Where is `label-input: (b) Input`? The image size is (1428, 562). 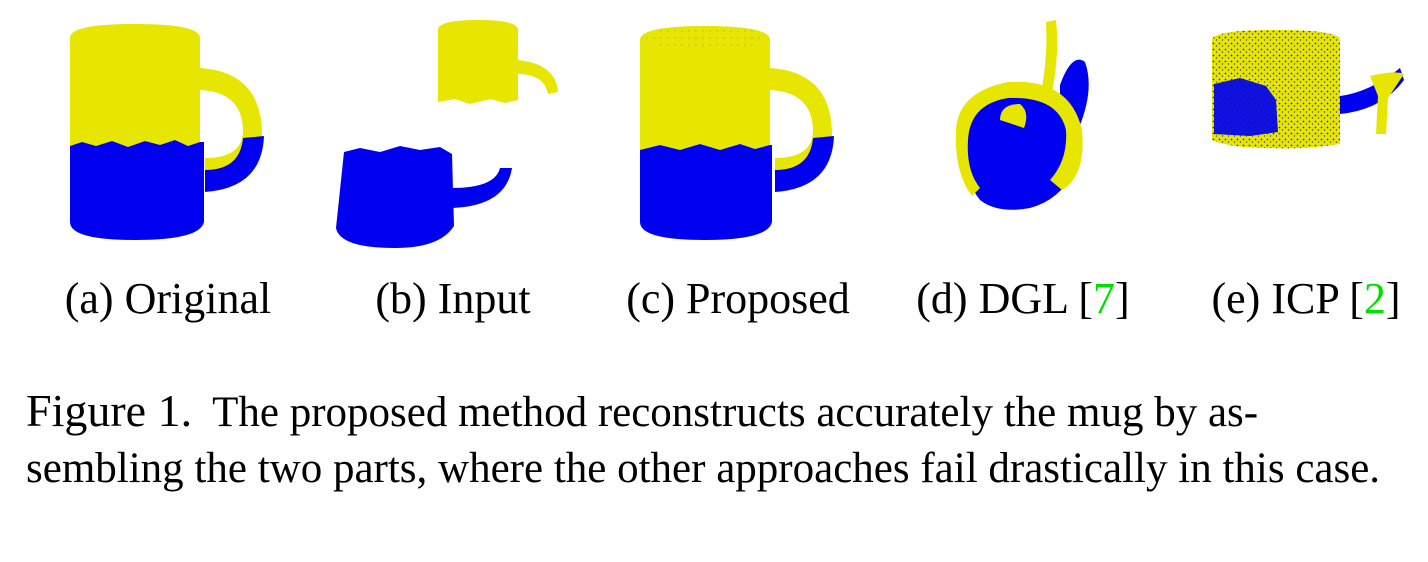 label-input: (b) Input is located at coordinates (452, 298).